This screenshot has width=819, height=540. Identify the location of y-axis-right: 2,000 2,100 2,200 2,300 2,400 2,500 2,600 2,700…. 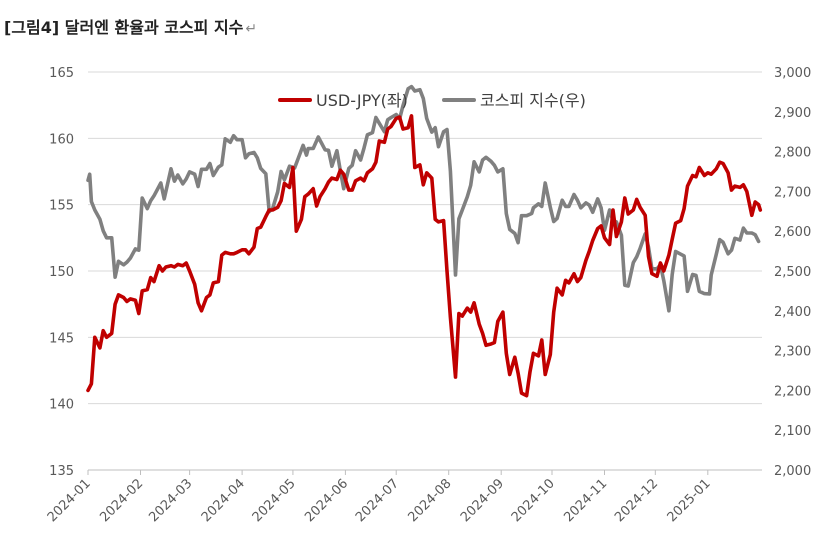
(792, 272).